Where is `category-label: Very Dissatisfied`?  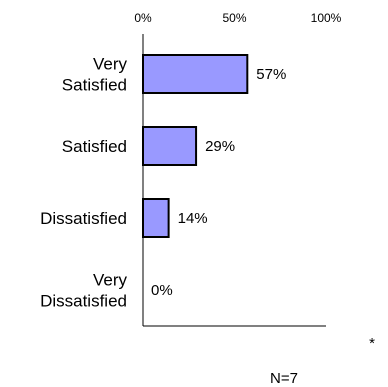 category-label: Very Dissatisfied is located at coordinates (83, 291).